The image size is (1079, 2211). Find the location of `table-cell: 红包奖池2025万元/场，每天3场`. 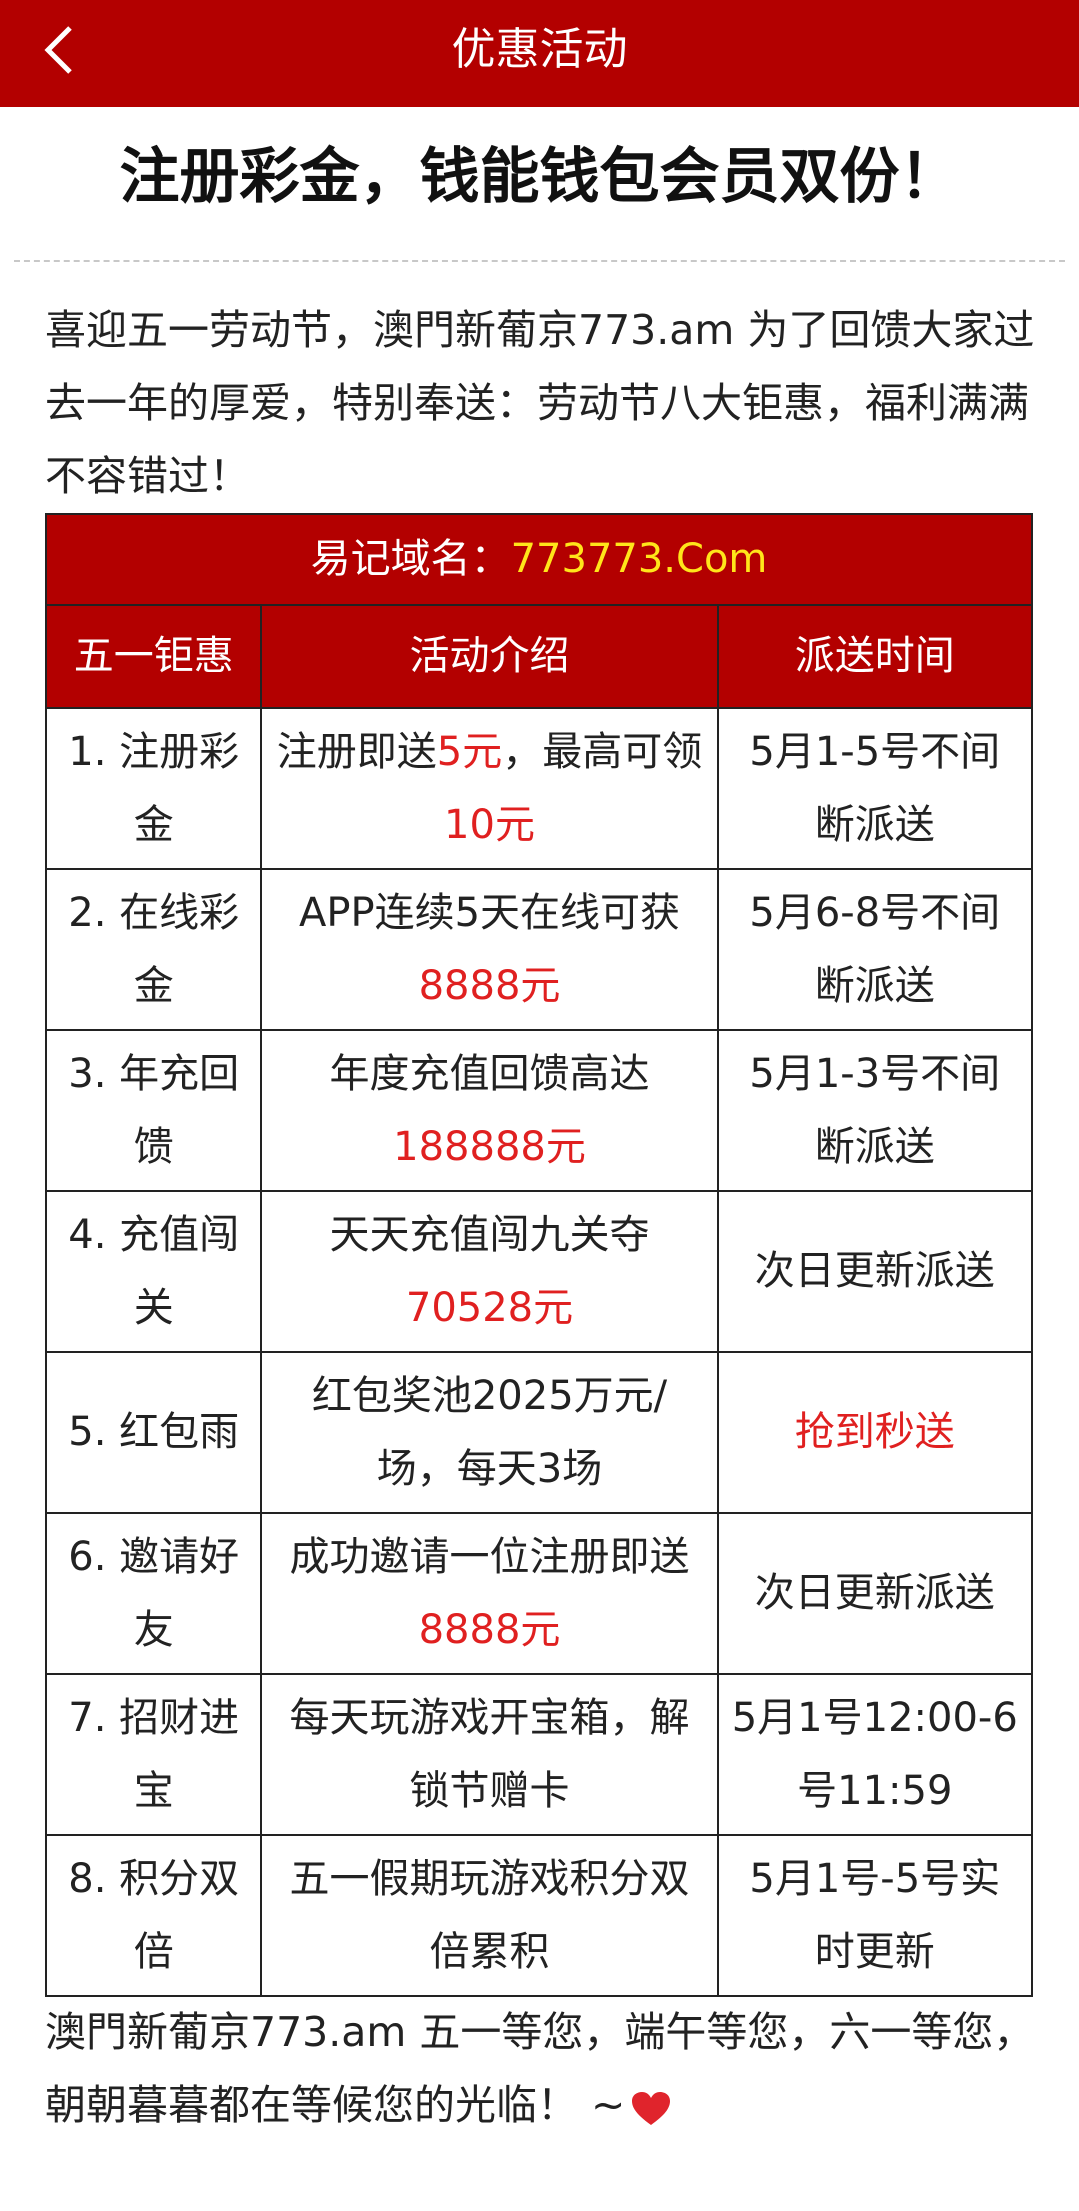

table-cell: 红包奖池2025万元/场，每天3场 is located at coordinates (489, 1432).